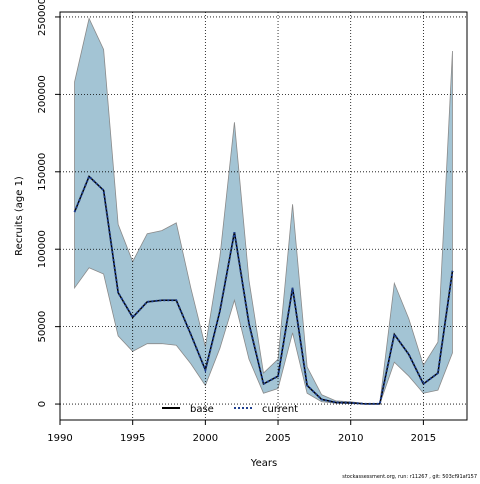 This screenshot has height=484, width=480. What do you see at coordinates (42, 404) in the screenshot?
I see `y-tick-label: 0` at bounding box center [42, 404].